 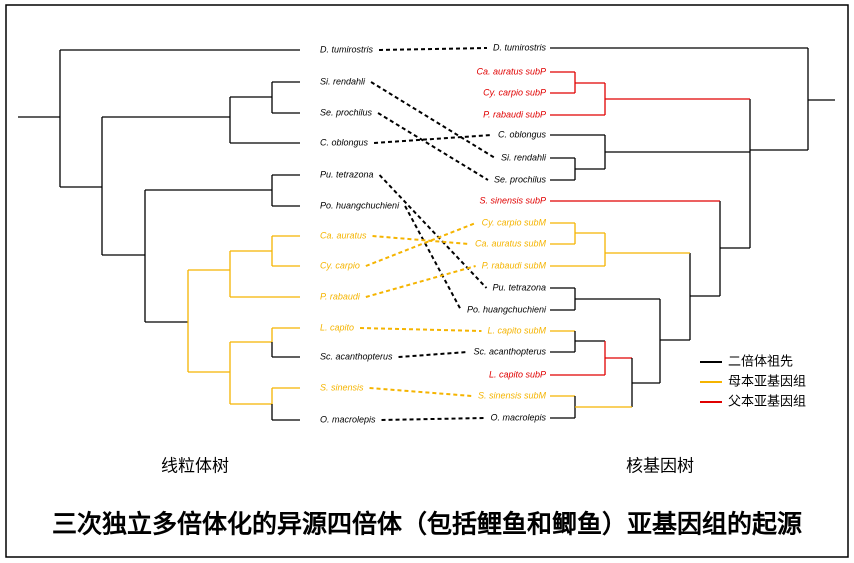 I want to click on legend-label: 父本亚基因组, so click(x=767, y=400).